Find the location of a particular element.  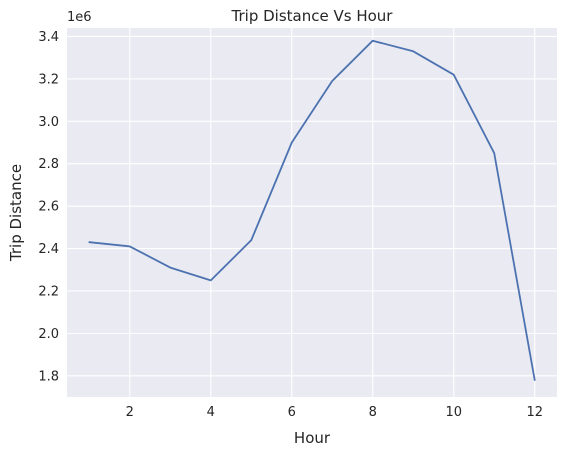

x-tick-label: 6 is located at coordinates (292, 412).